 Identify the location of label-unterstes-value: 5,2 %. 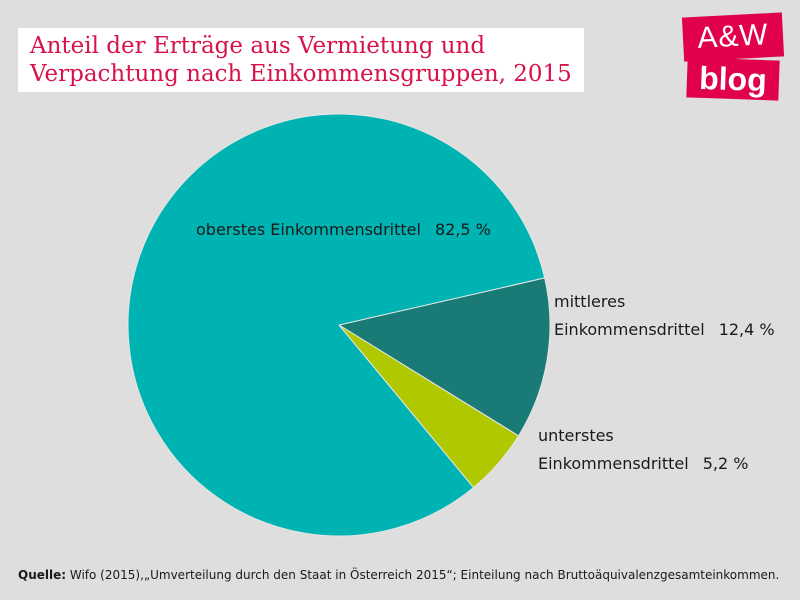
(725, 463).